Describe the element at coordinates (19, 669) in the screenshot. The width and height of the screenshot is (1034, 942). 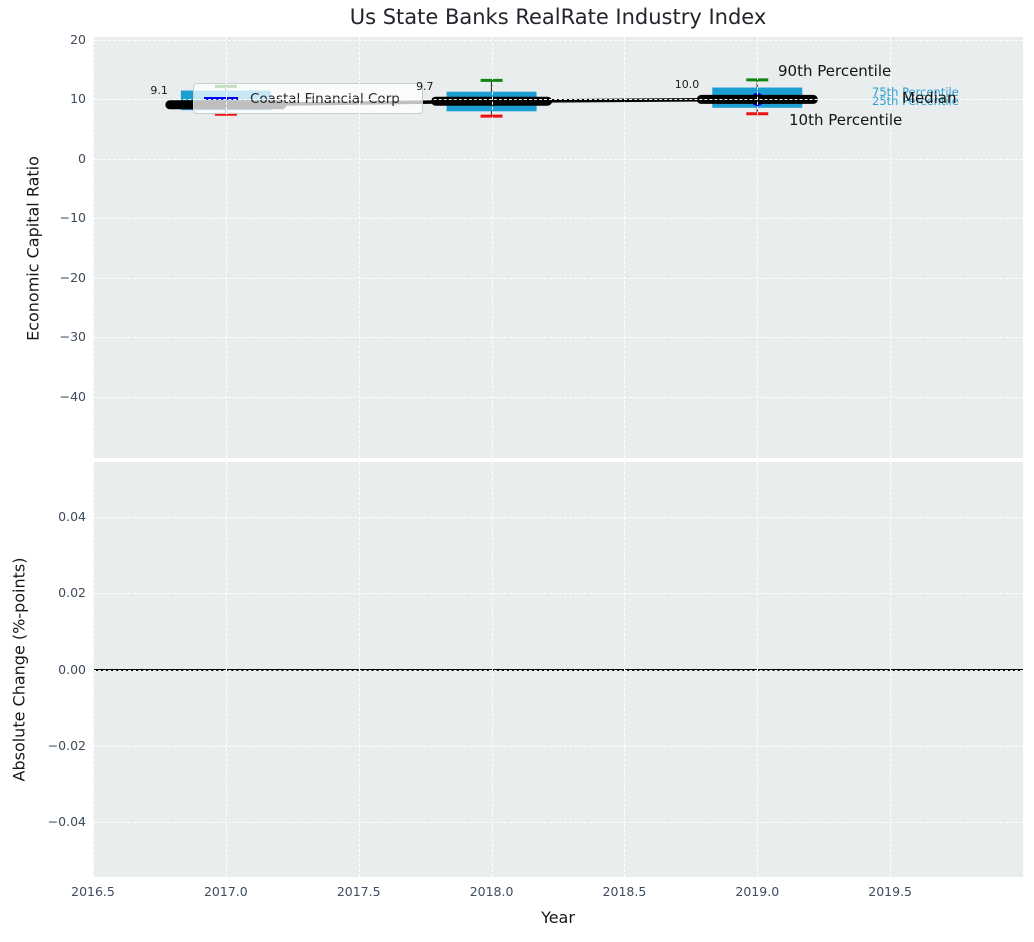
I see `bottom-y-axis-label: Absolute Change (%-points)` at that location.